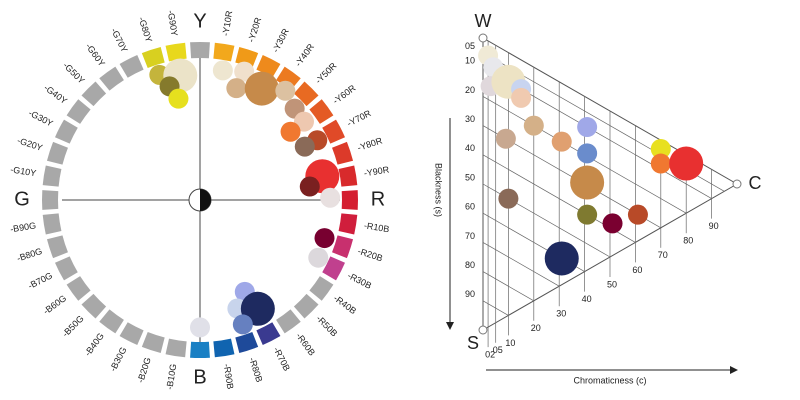 This screenshot has width=800, height=400. I want to click on hue-label: -G40Y, so click(55, 94).